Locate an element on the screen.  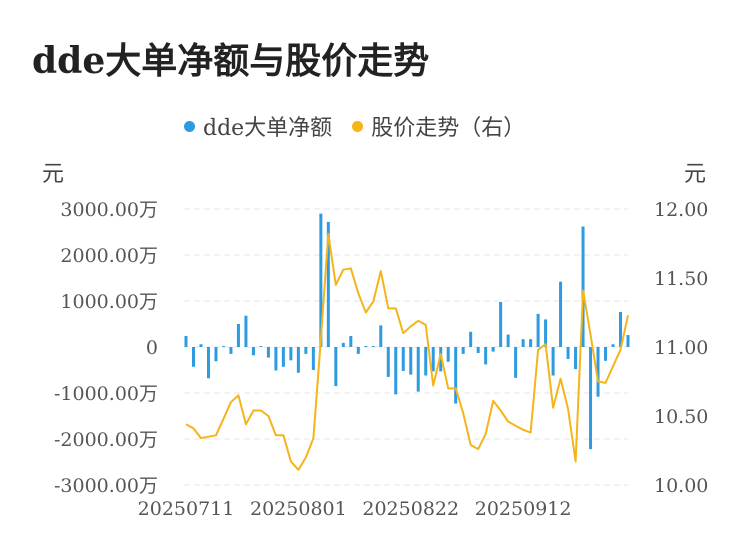
y-left-tick-label: -1000.00万 is located at coordinates (106, 394).